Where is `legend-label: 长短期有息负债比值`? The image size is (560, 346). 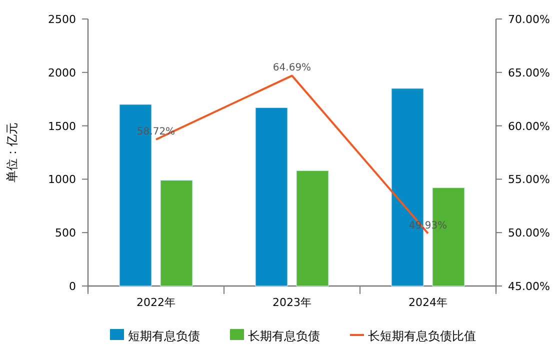
legend-label: 长短期有息负债比值 is located at coordinates (422, 336).